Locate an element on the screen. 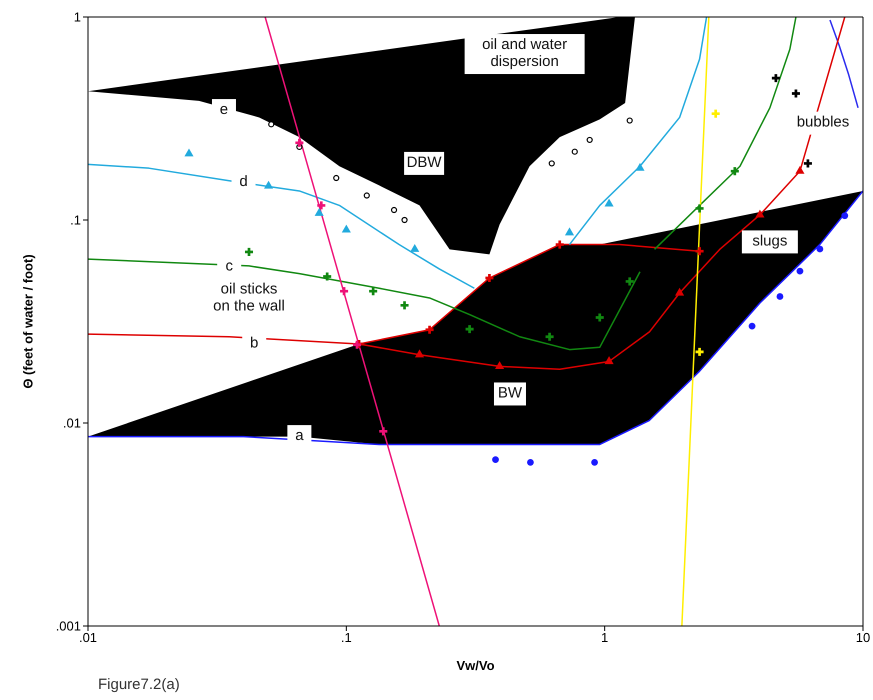 The height and width of the screenshot is (700, 873). y-axis-title: Θ (feet of water / foot) is located at coordinates (28, 321).